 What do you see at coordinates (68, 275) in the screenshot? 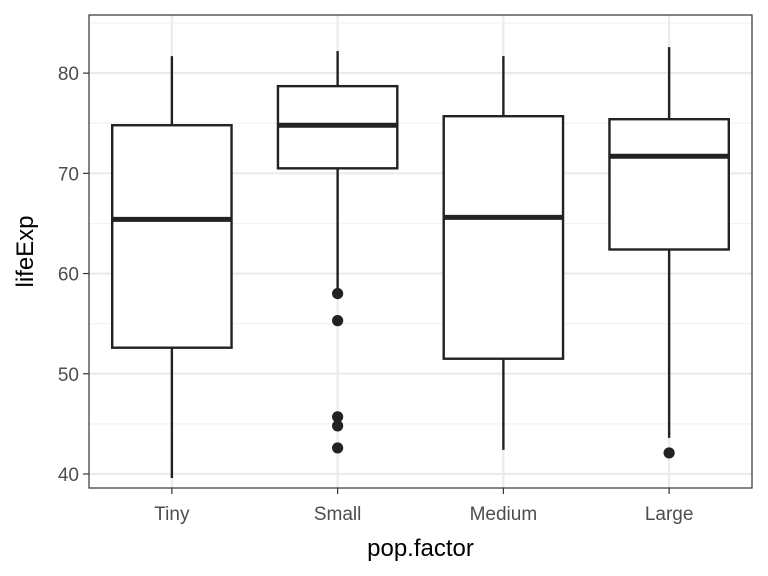
I see `y-tick-label: 60` at bounding box center [68, 275].